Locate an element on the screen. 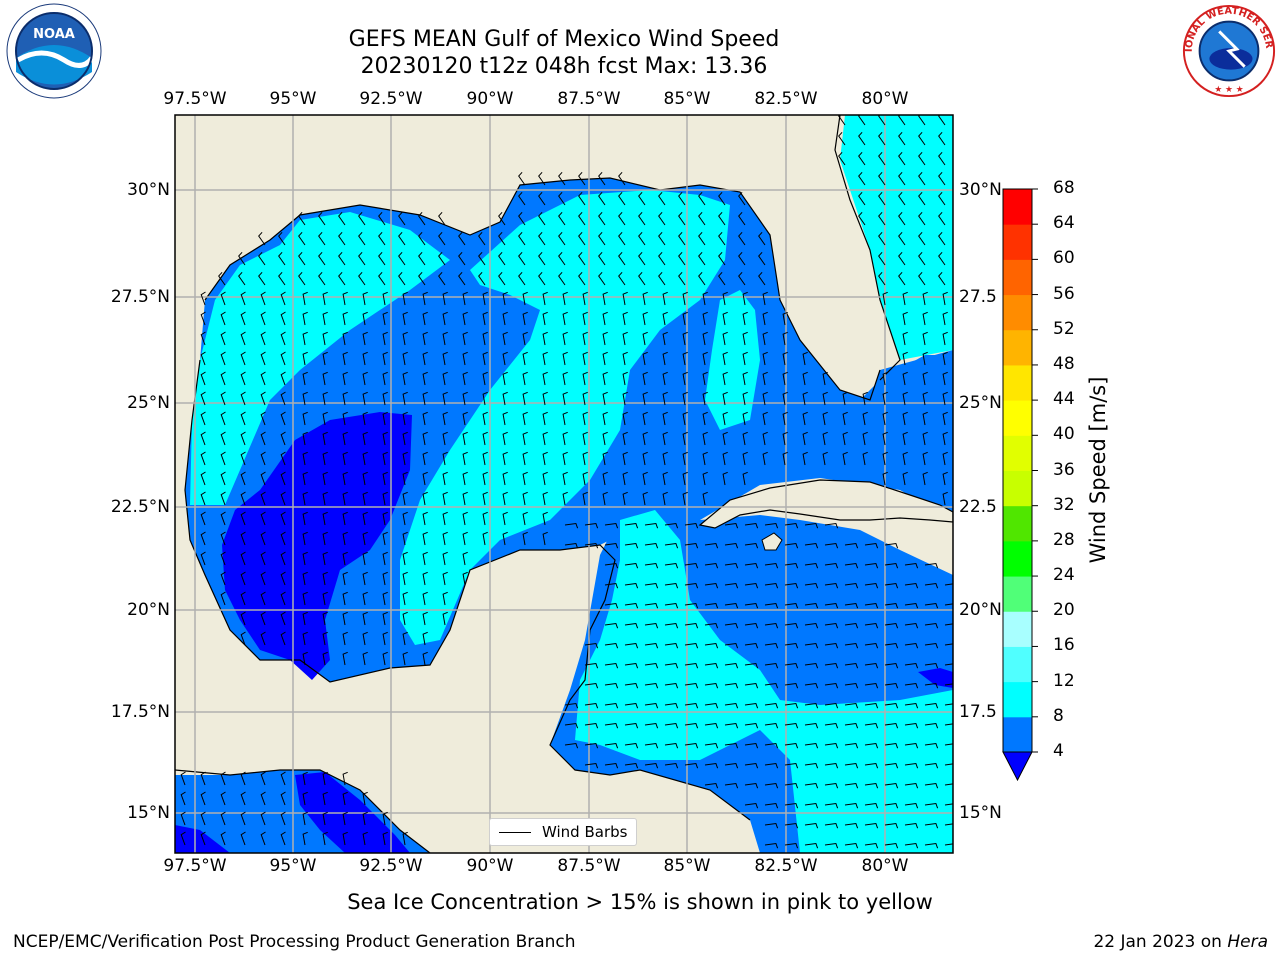  map-legend: Wind Barbs is located at coordinates (563, 832).